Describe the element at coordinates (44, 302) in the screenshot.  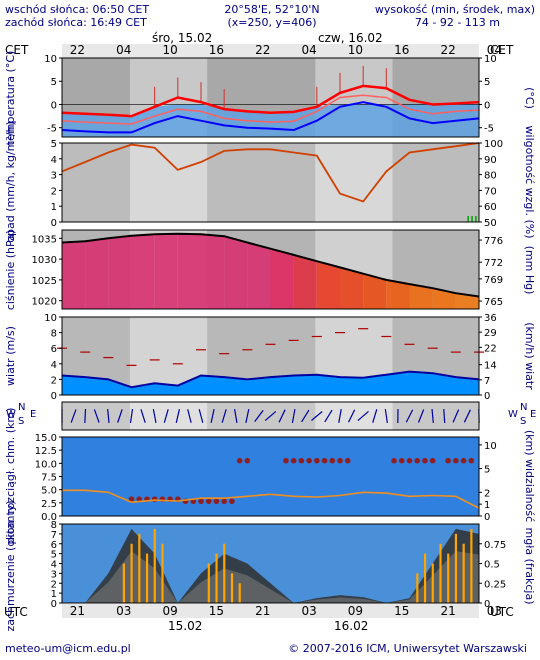
I see `tick-label-left: 1020` at that location.